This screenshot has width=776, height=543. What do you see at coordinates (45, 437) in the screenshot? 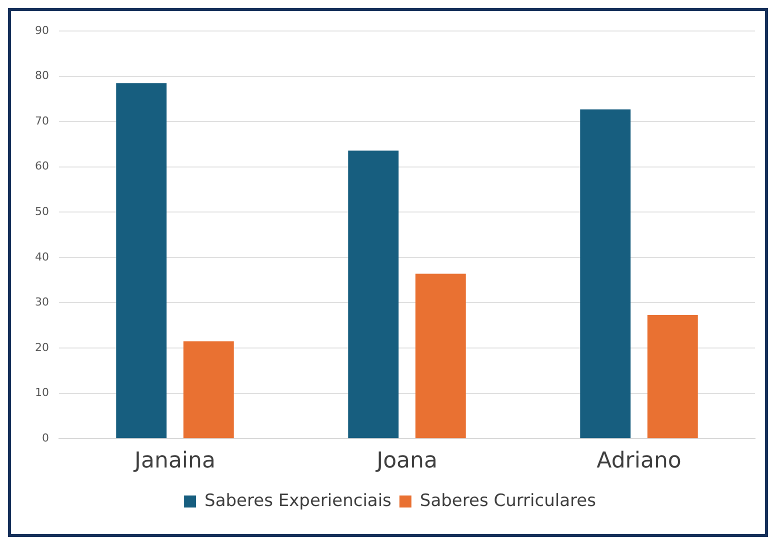
I see `y-tick-label: 0` at bounding box center [45, 437].